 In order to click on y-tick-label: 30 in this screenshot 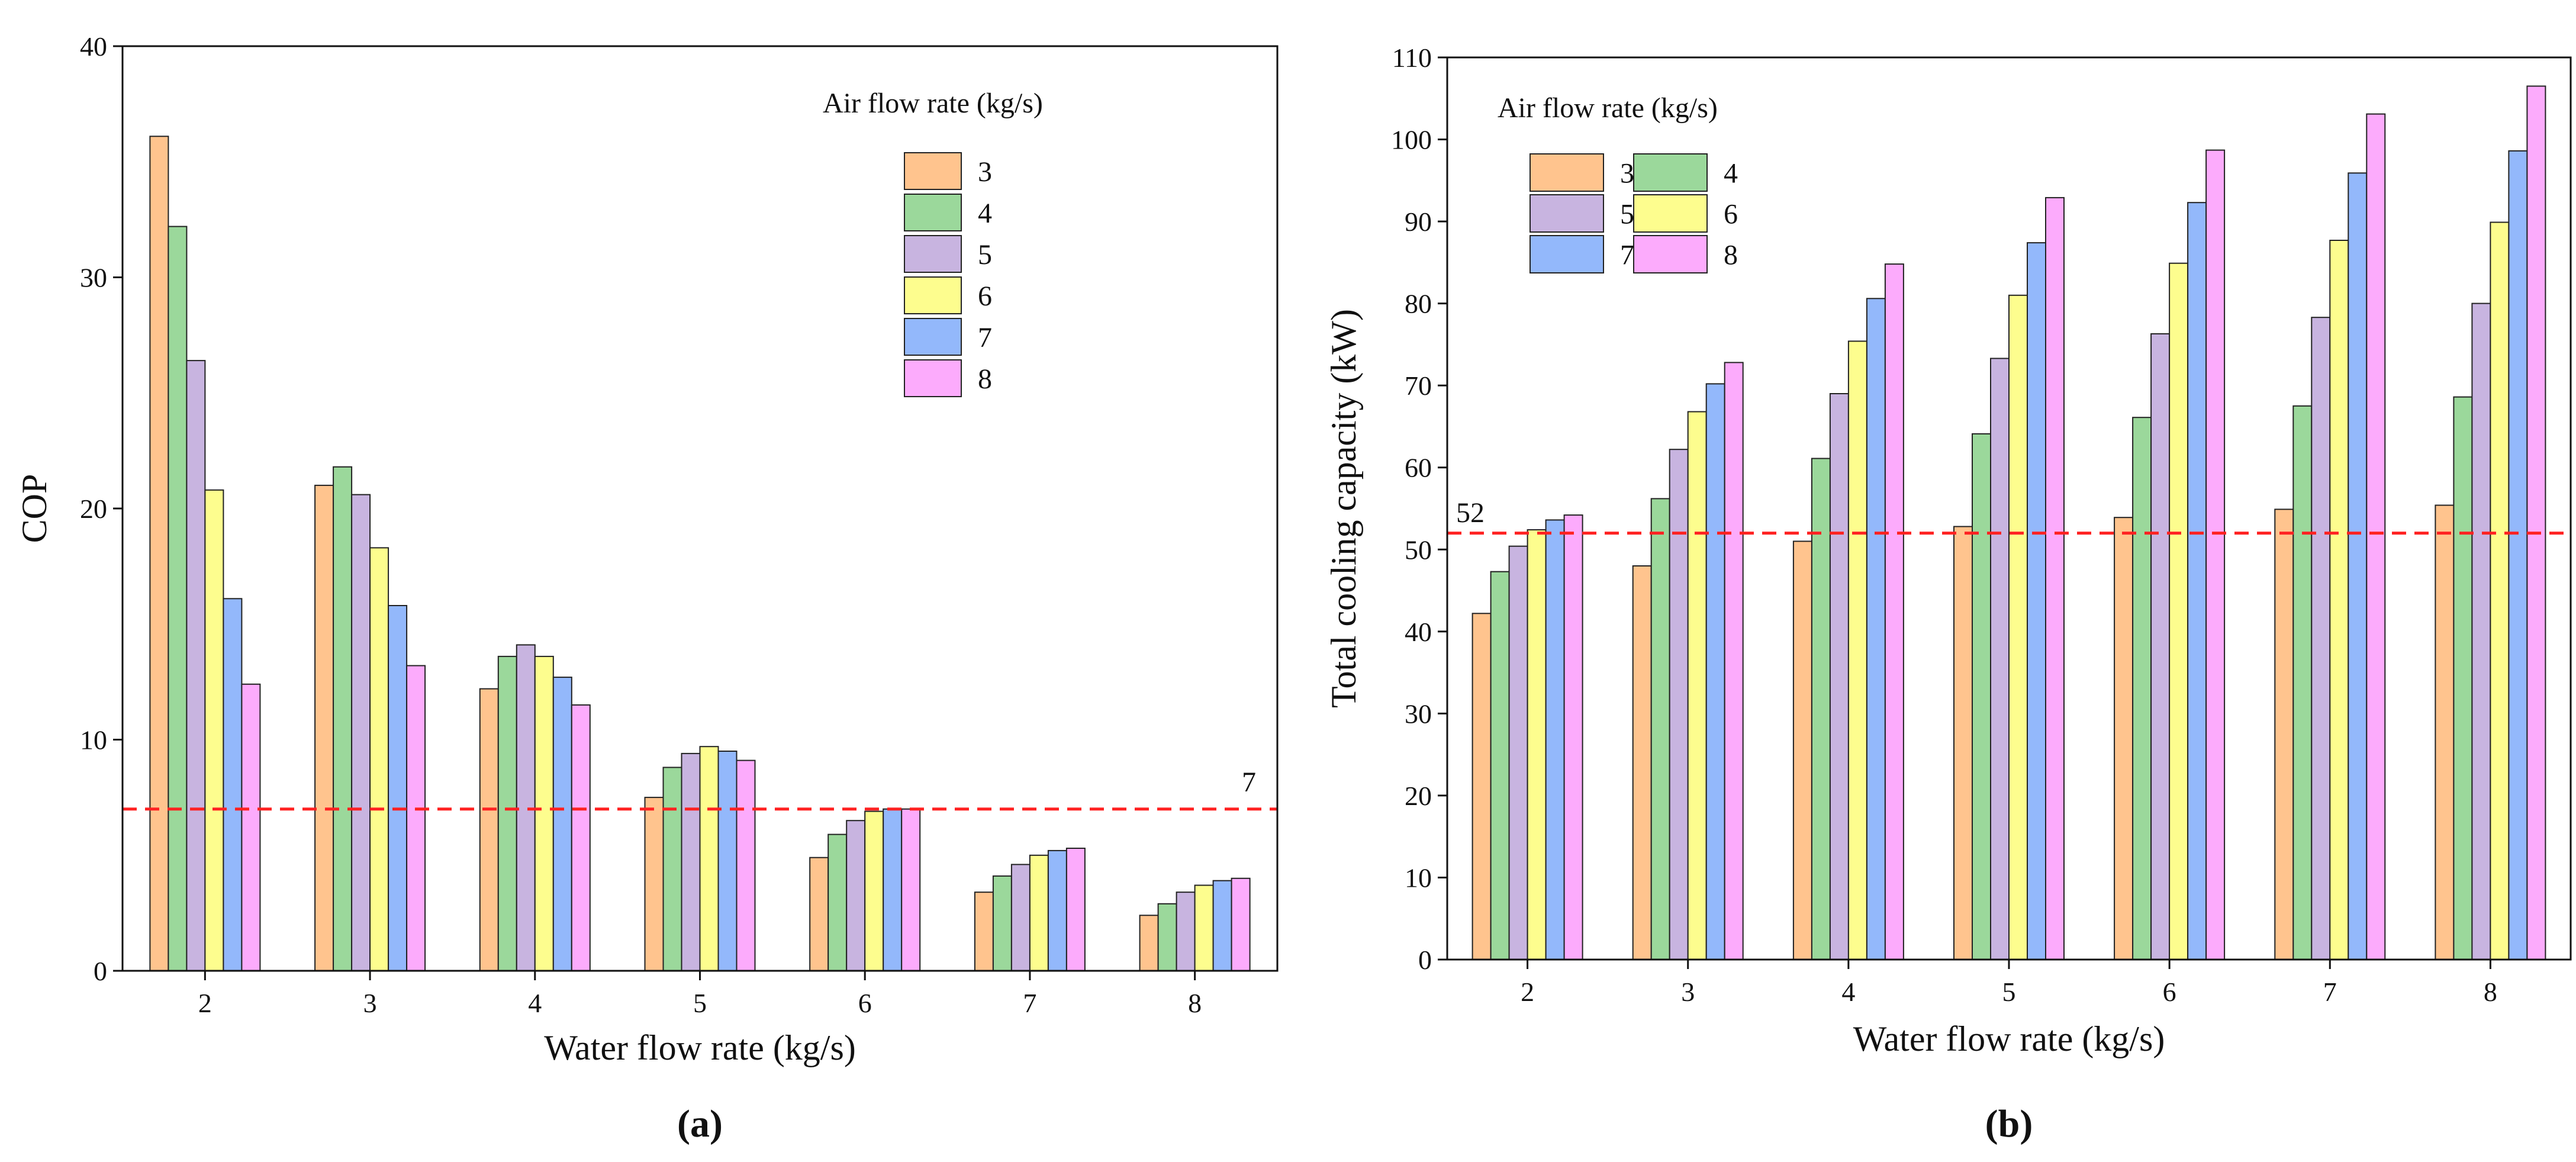, I will do `click(1418, 714)`.